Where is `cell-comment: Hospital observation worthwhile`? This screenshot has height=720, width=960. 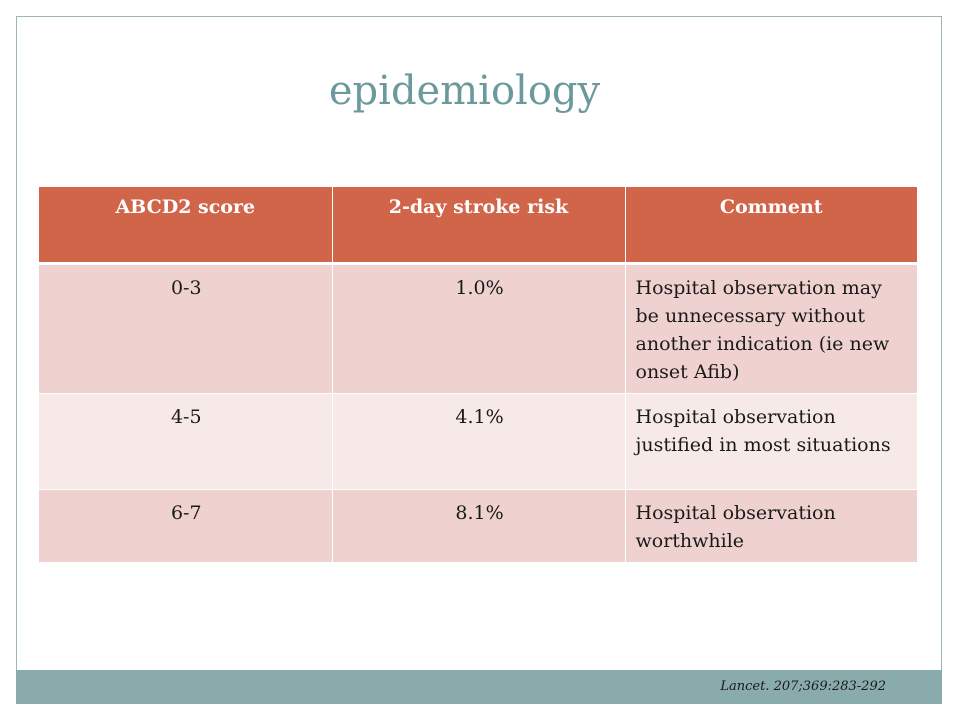 cell-comment: Hospital observation worthwhile is located at coordinates (771, 526).